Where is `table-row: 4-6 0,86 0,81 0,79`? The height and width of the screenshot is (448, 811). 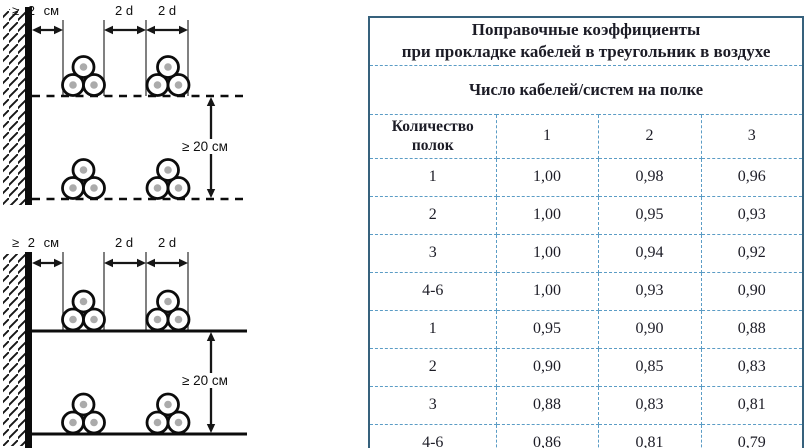 table-row: 4-6 0,86 0,81 0,79 is located at coordinates (586, 435).